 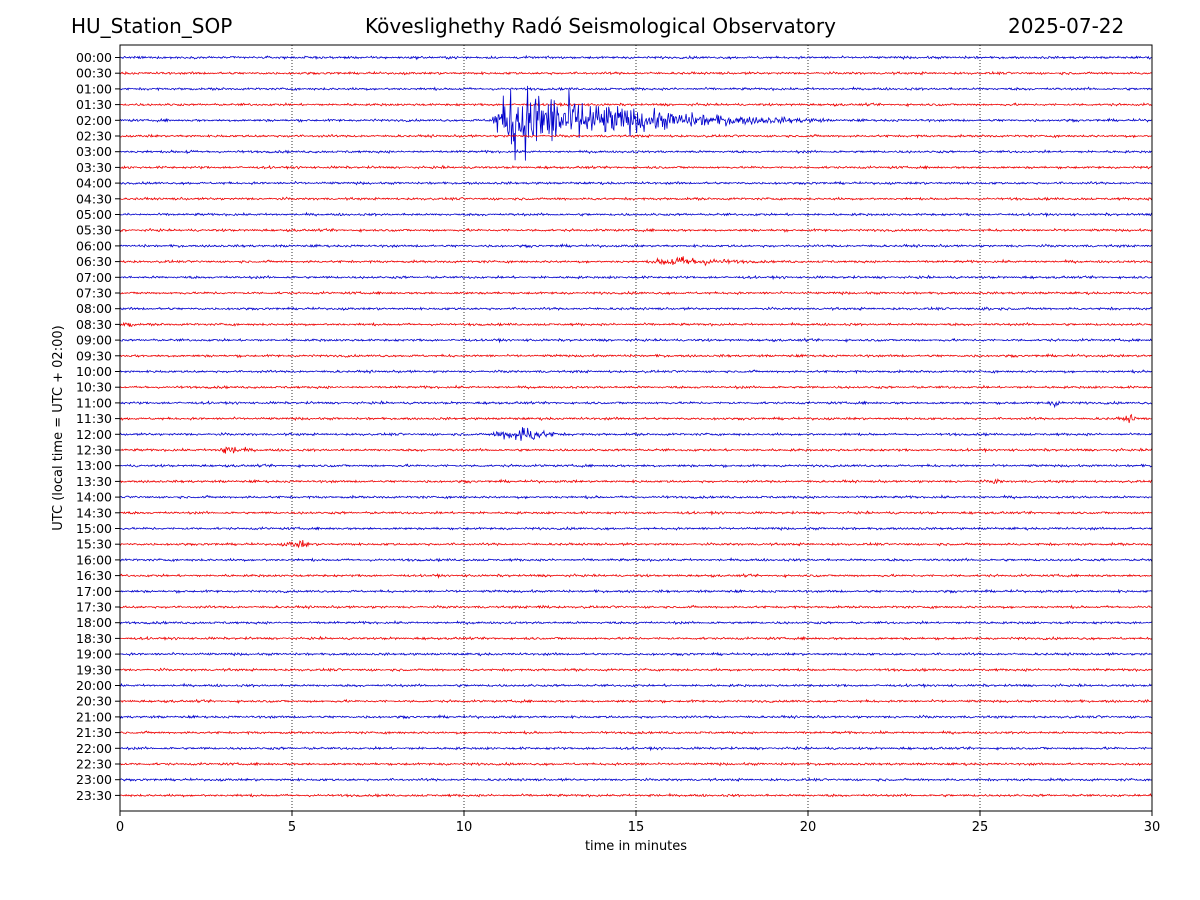 I want to click on x-tick-label: 15, so click(x=636, y=827).